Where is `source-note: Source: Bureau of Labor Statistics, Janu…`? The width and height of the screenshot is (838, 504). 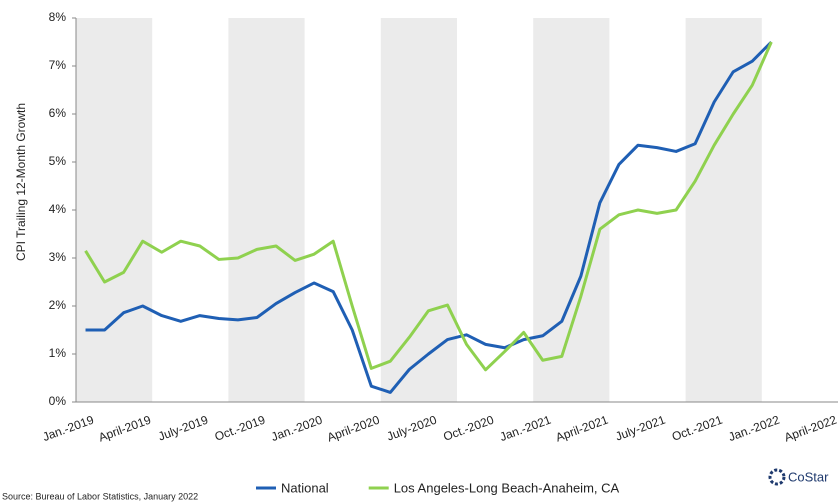 source-note: Source: Bureau of Labor Statistics, Janu… is located at coordinates (100, 496).